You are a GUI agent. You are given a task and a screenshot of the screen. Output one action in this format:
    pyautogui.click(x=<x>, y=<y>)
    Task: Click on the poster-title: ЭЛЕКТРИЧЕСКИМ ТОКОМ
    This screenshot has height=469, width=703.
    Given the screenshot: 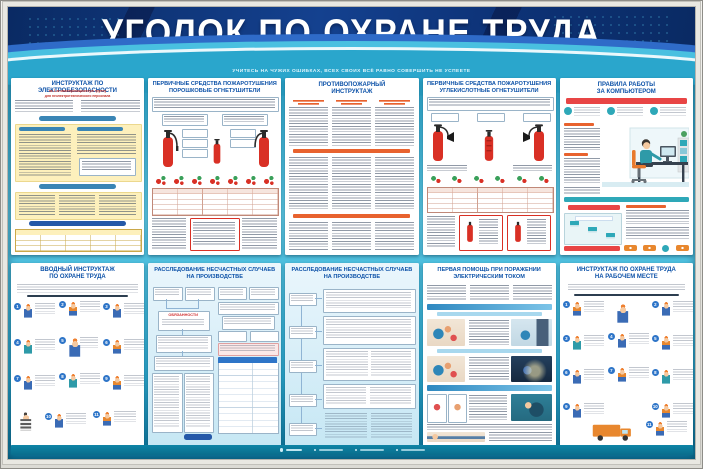 What is the action you would take?
    pyautogui.click(x=489, y=277)
    